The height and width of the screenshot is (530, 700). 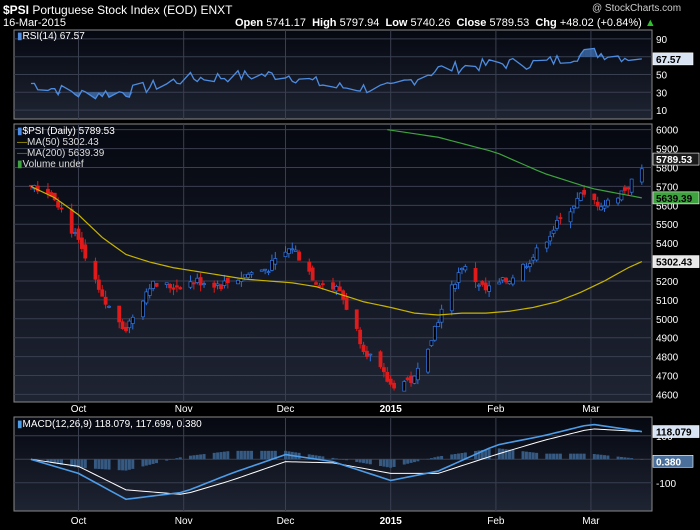 What do you see at coordinates (673, 59) in the screenshot?
I see `rsi-last-label-box` at bounding box center [673, 59].